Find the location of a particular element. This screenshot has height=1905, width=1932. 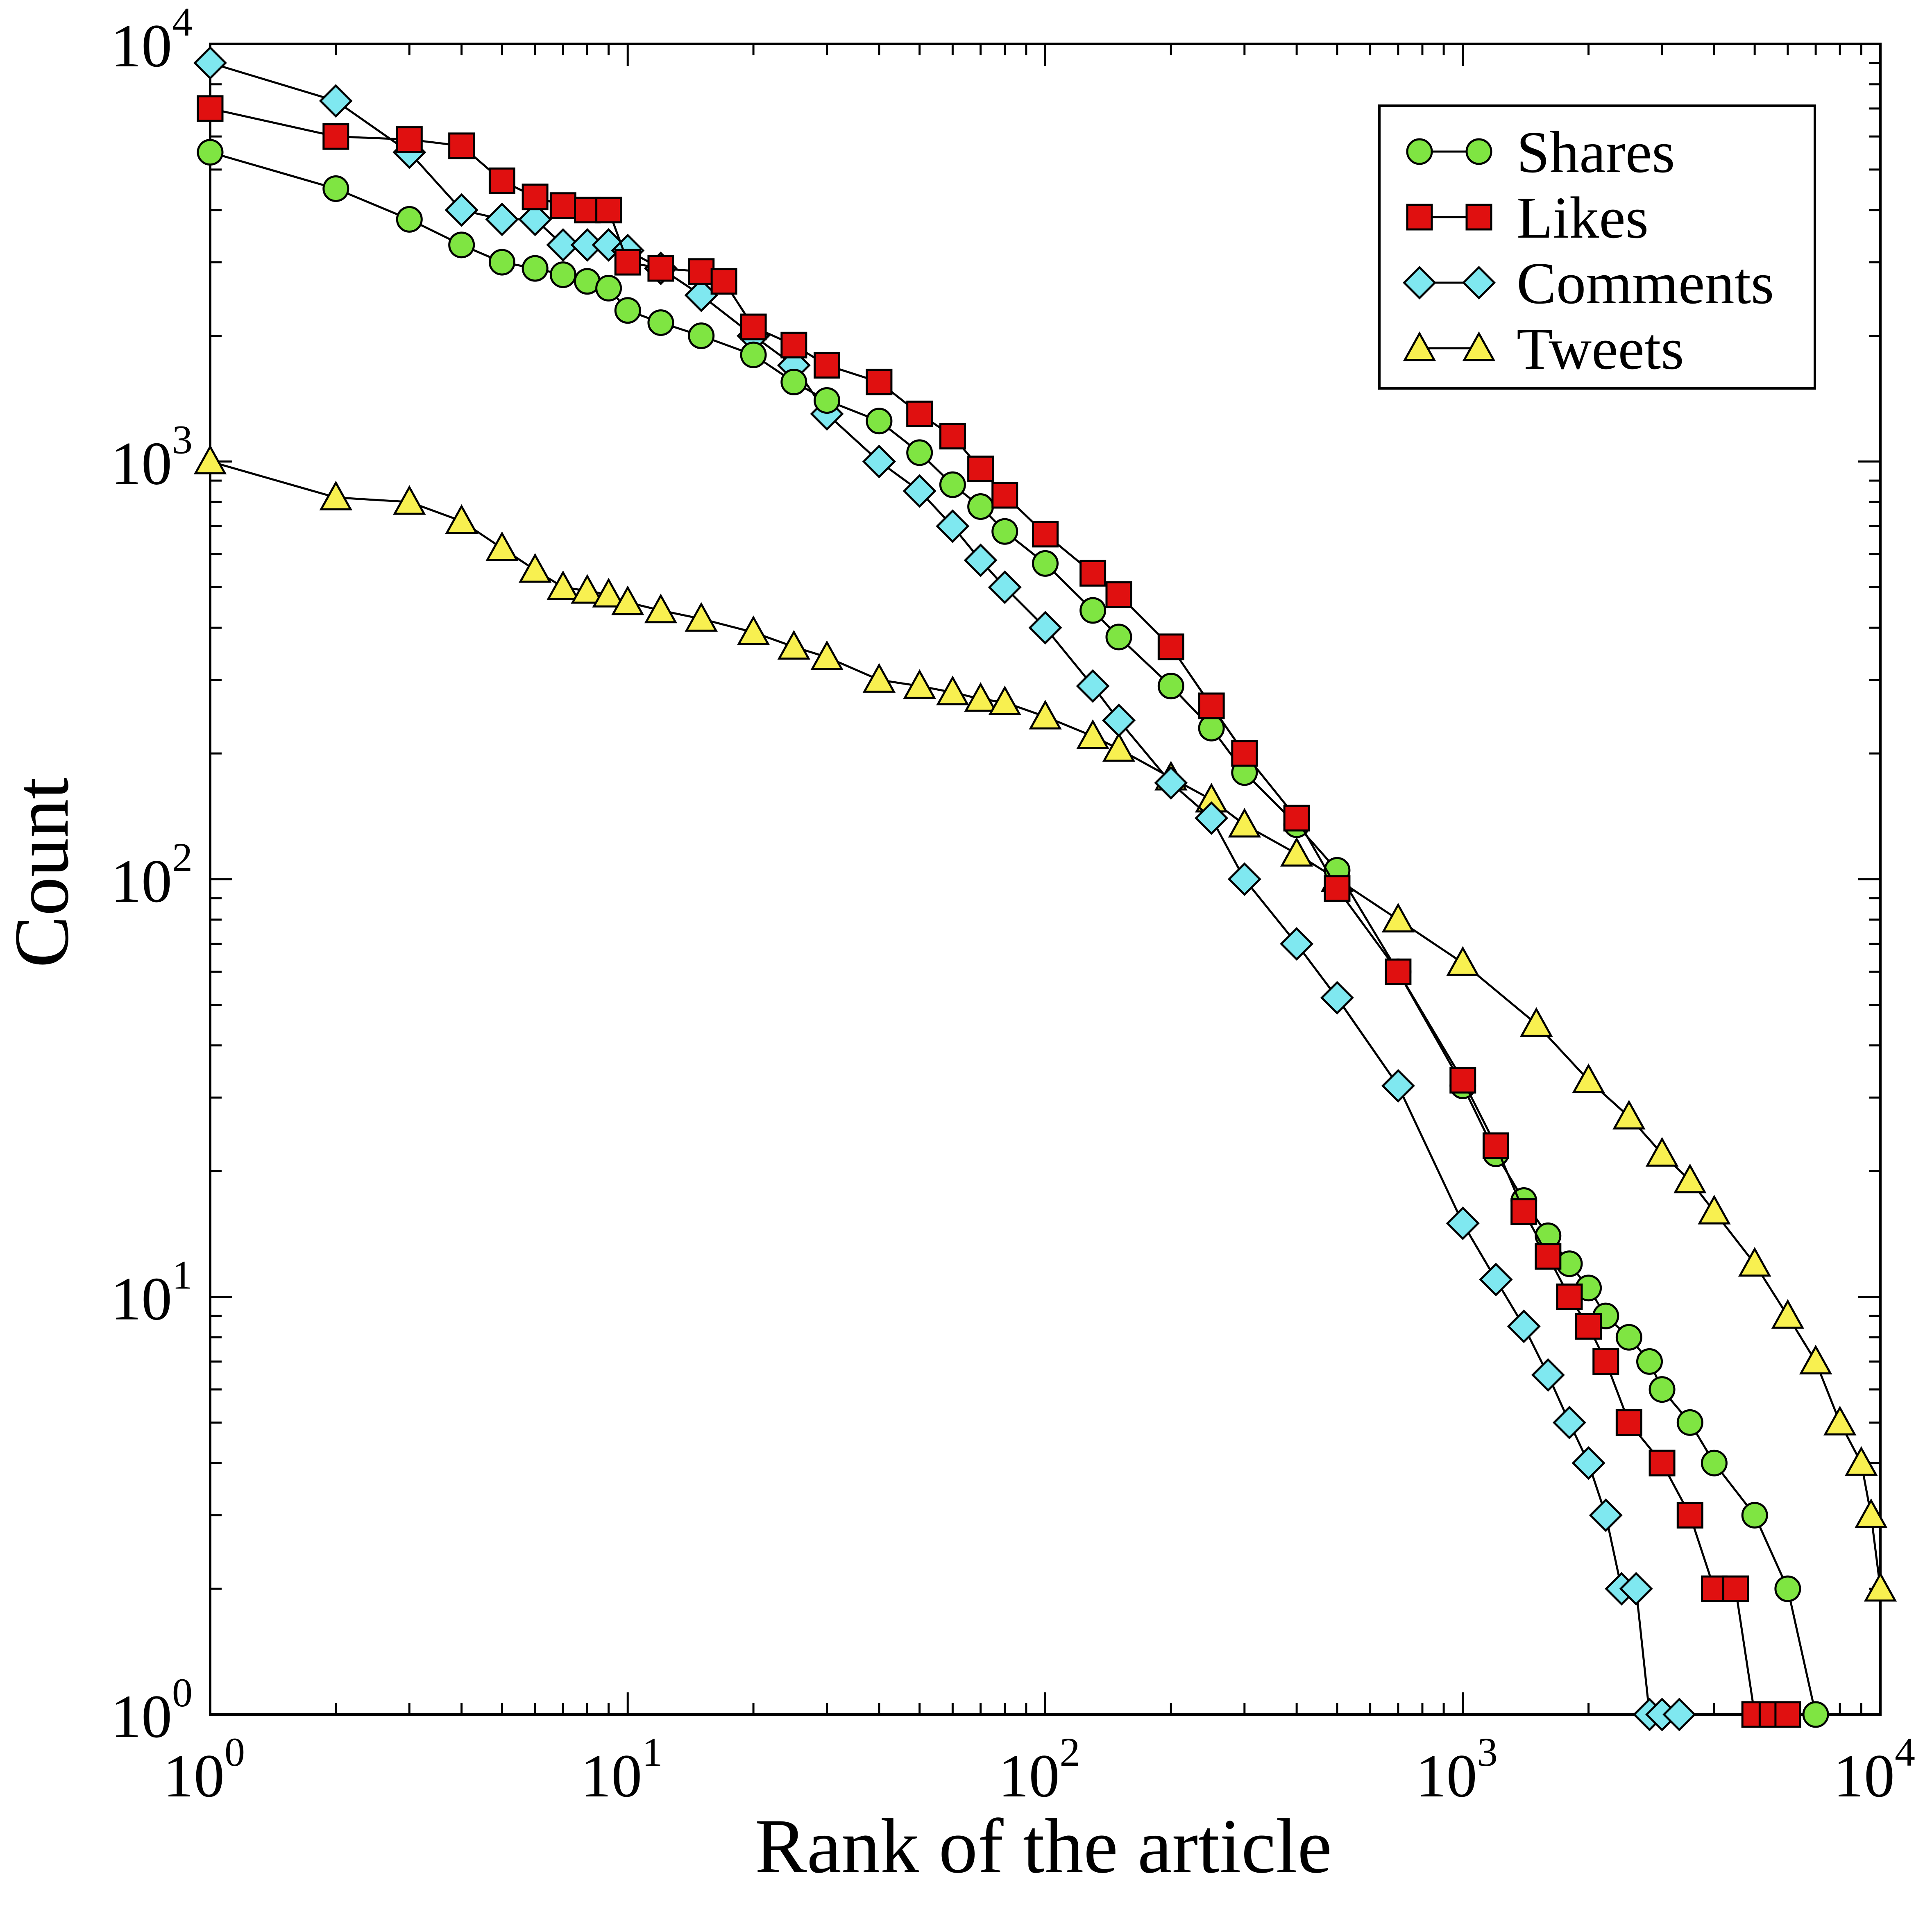

x-tick-label: 10⁰ is located at coordinates (204, 1769).